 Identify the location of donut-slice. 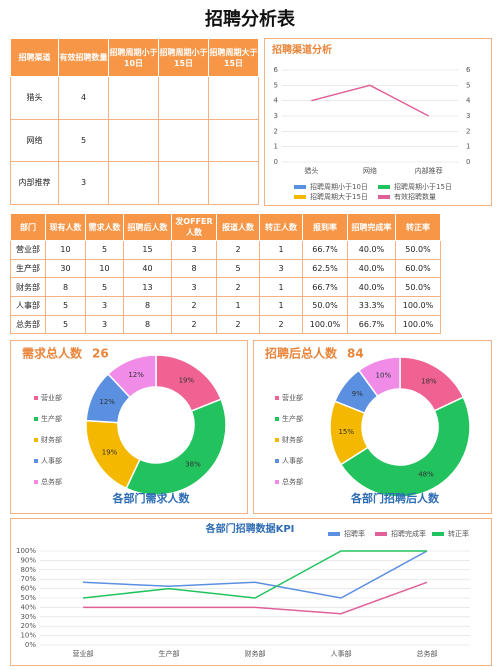
(379, 377).